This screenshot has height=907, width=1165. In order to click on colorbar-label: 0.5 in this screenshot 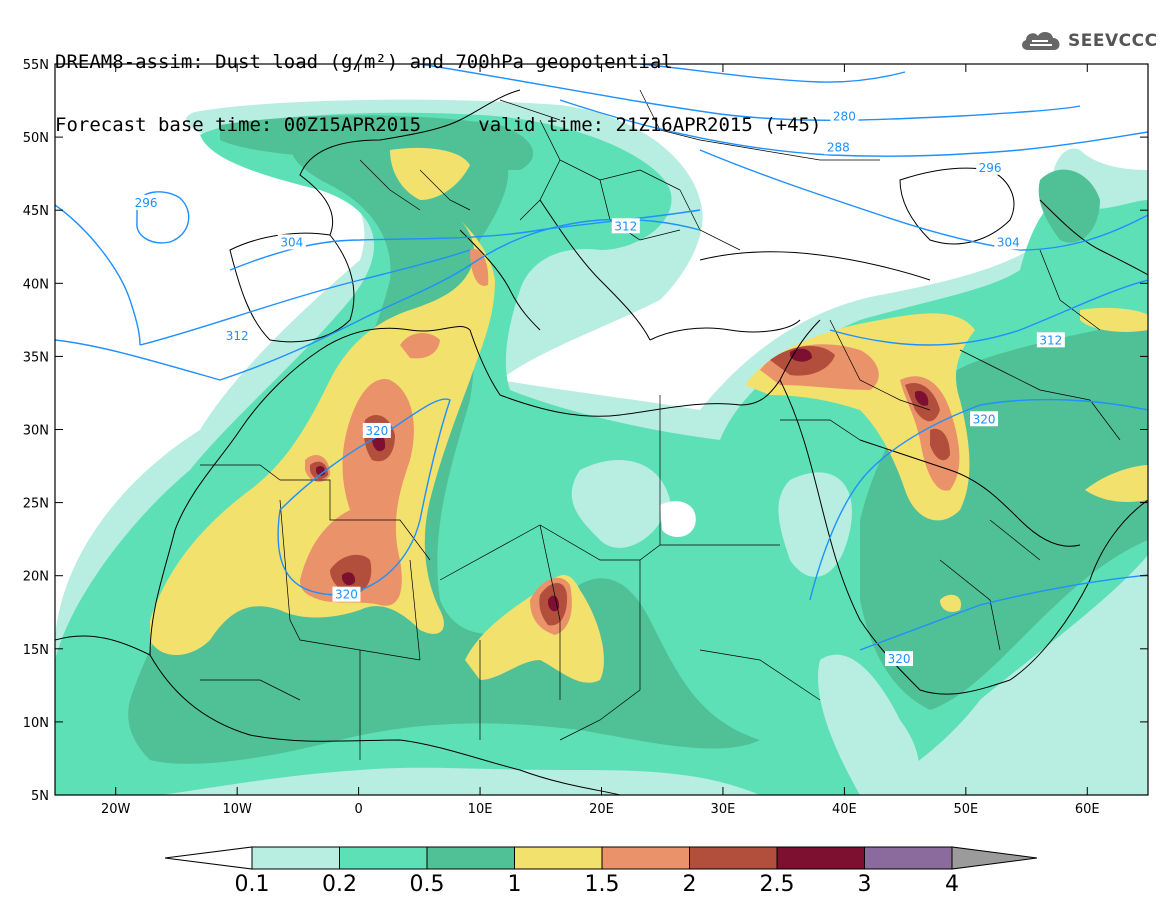, I will do `click(427, 884)`.